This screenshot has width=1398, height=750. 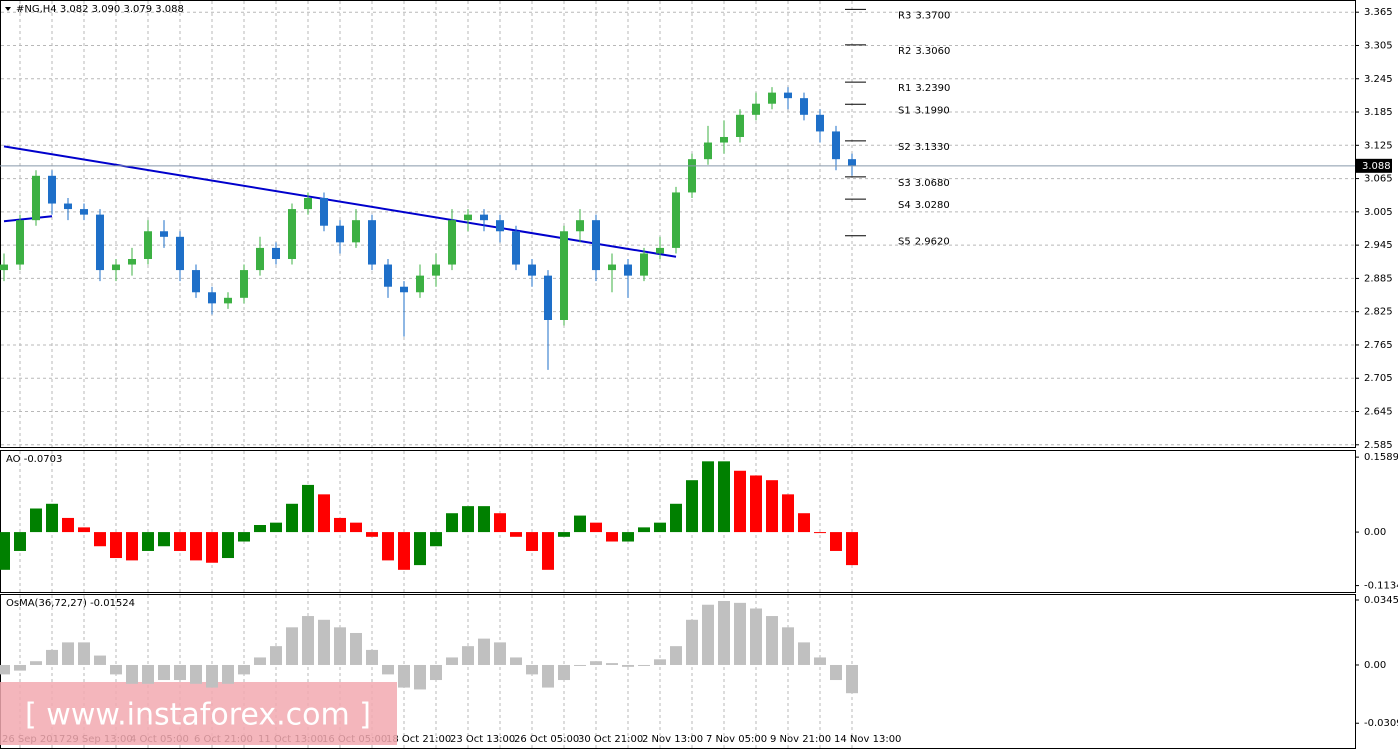 What do you see at coordinates (28, 219) in the screenshot?
I see `trend-line` at bounding box center [28, 219].